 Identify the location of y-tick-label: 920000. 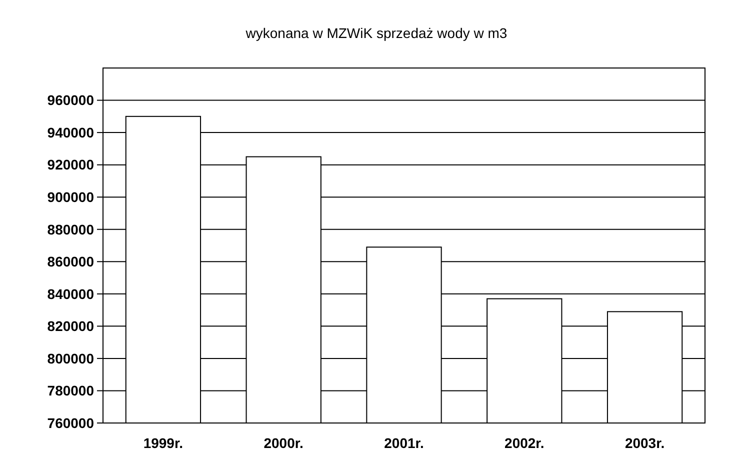
(70, 164).